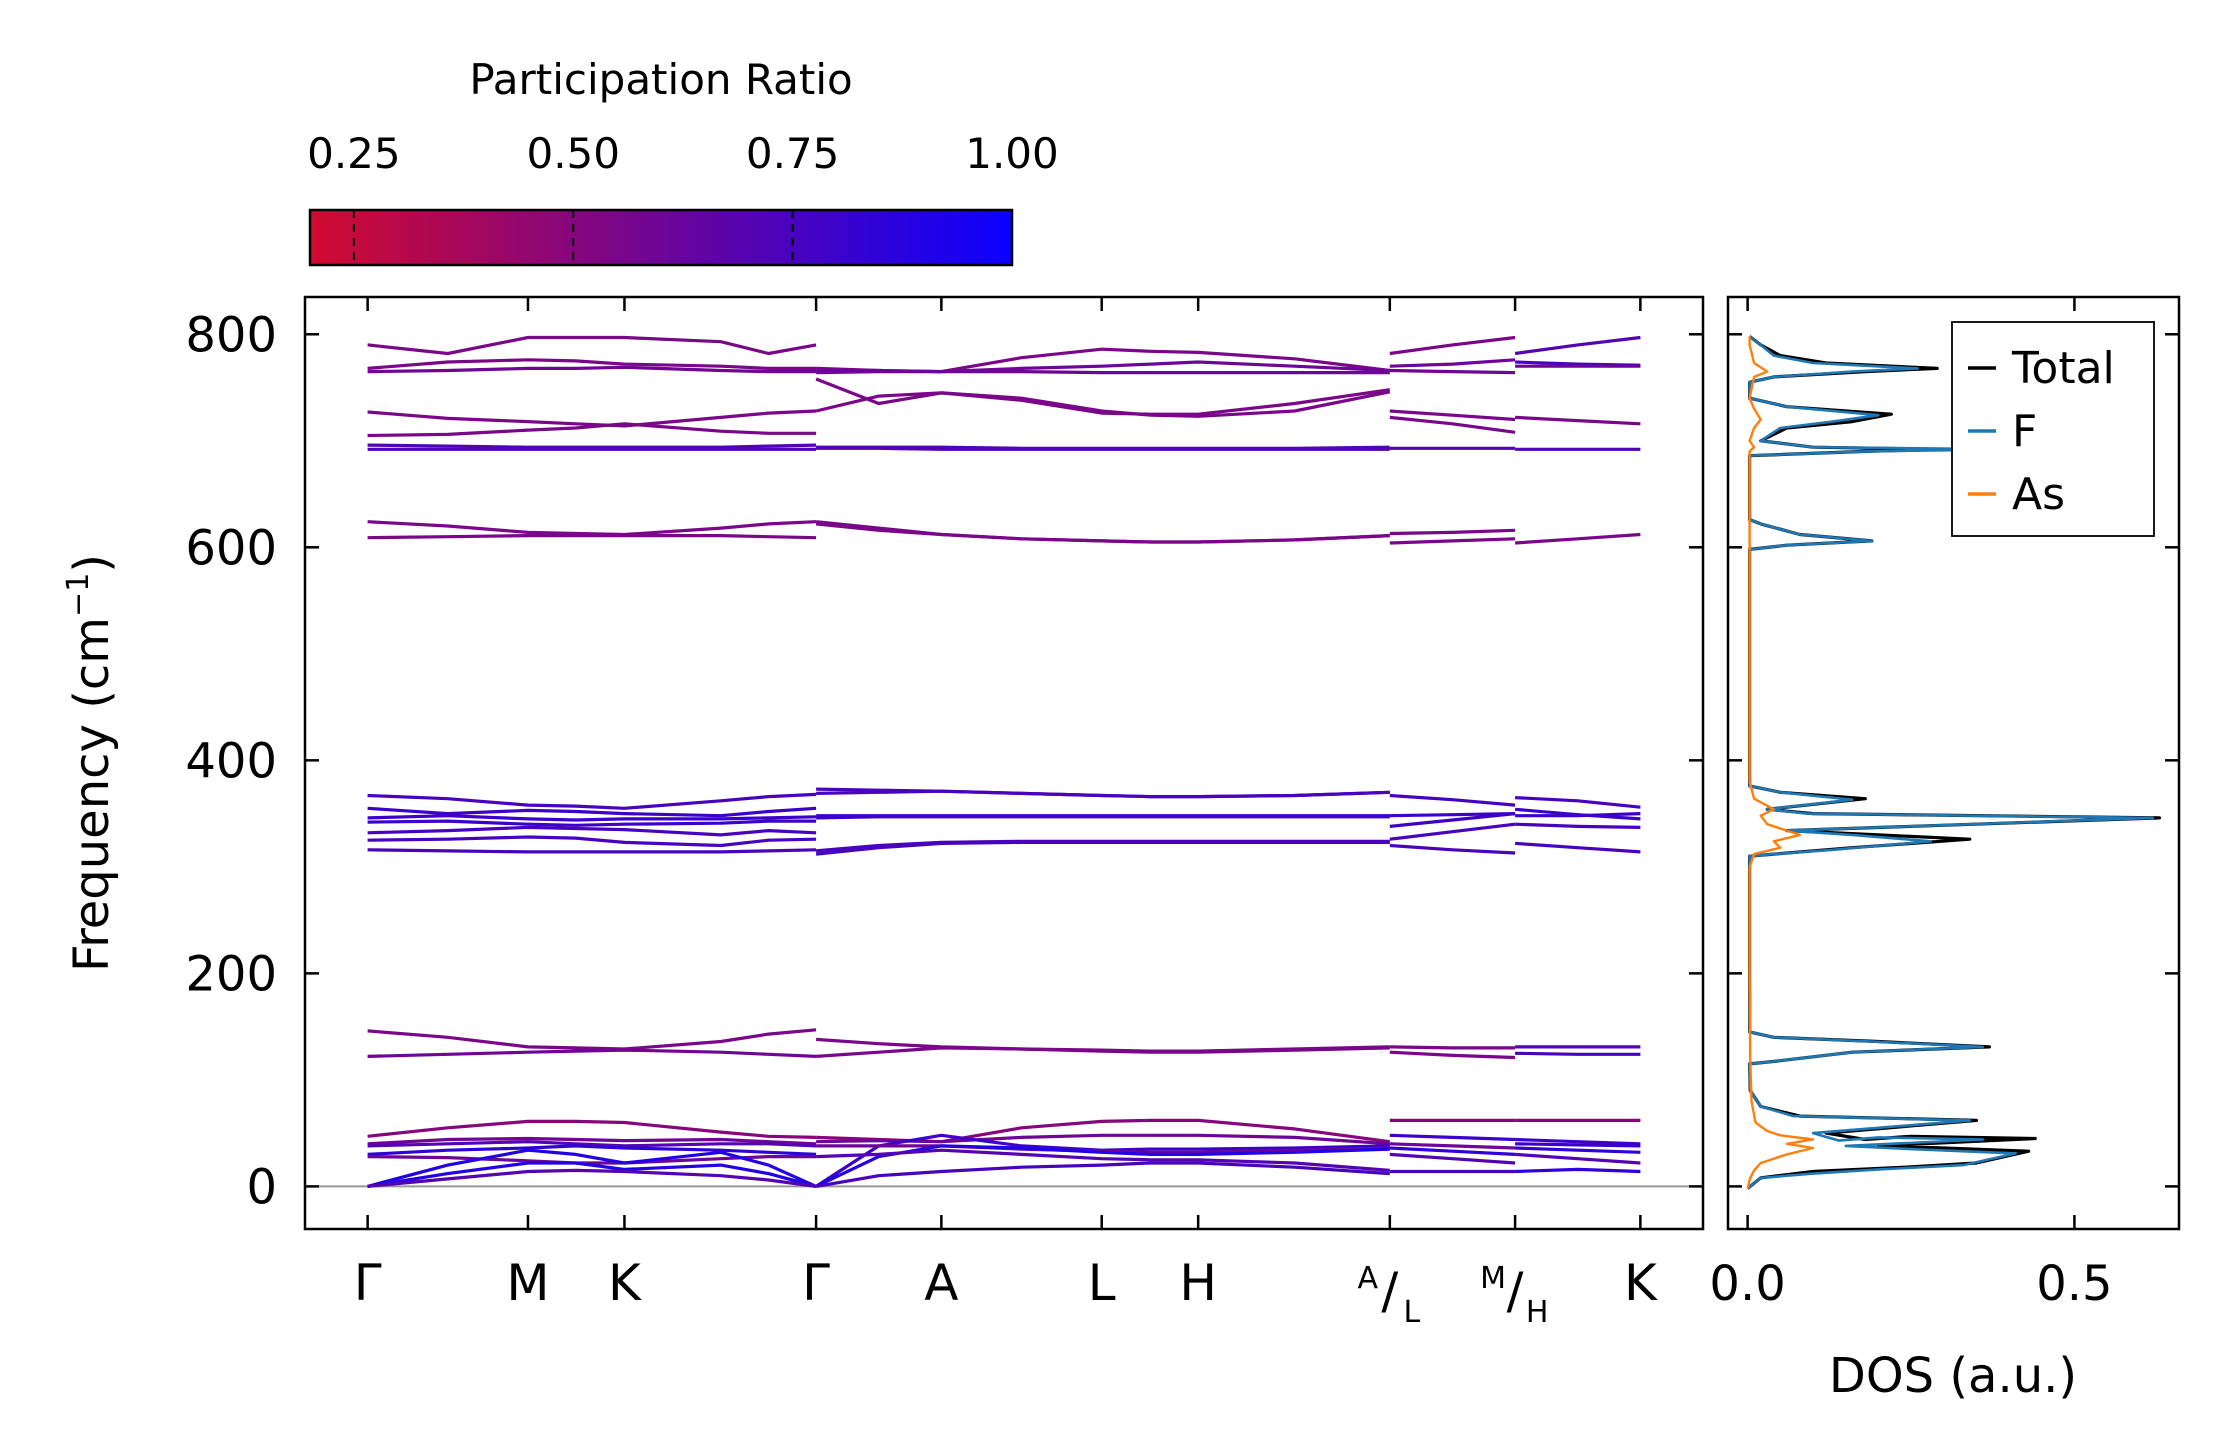  I want to click on dos-y-ticks, so click(1953, 760).